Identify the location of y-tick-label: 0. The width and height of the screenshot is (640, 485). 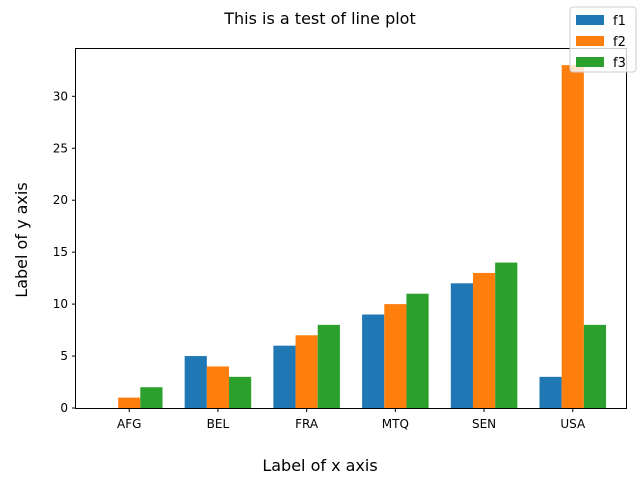
(64, 408).